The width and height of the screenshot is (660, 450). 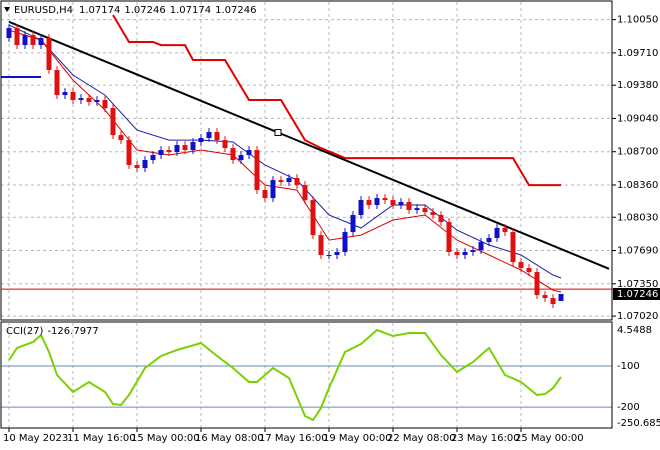 What do you see at coordinates (35, 438) in the screenshot?
I see `x-tick-label: 10 May 2023` at bounding box center [35, 438].